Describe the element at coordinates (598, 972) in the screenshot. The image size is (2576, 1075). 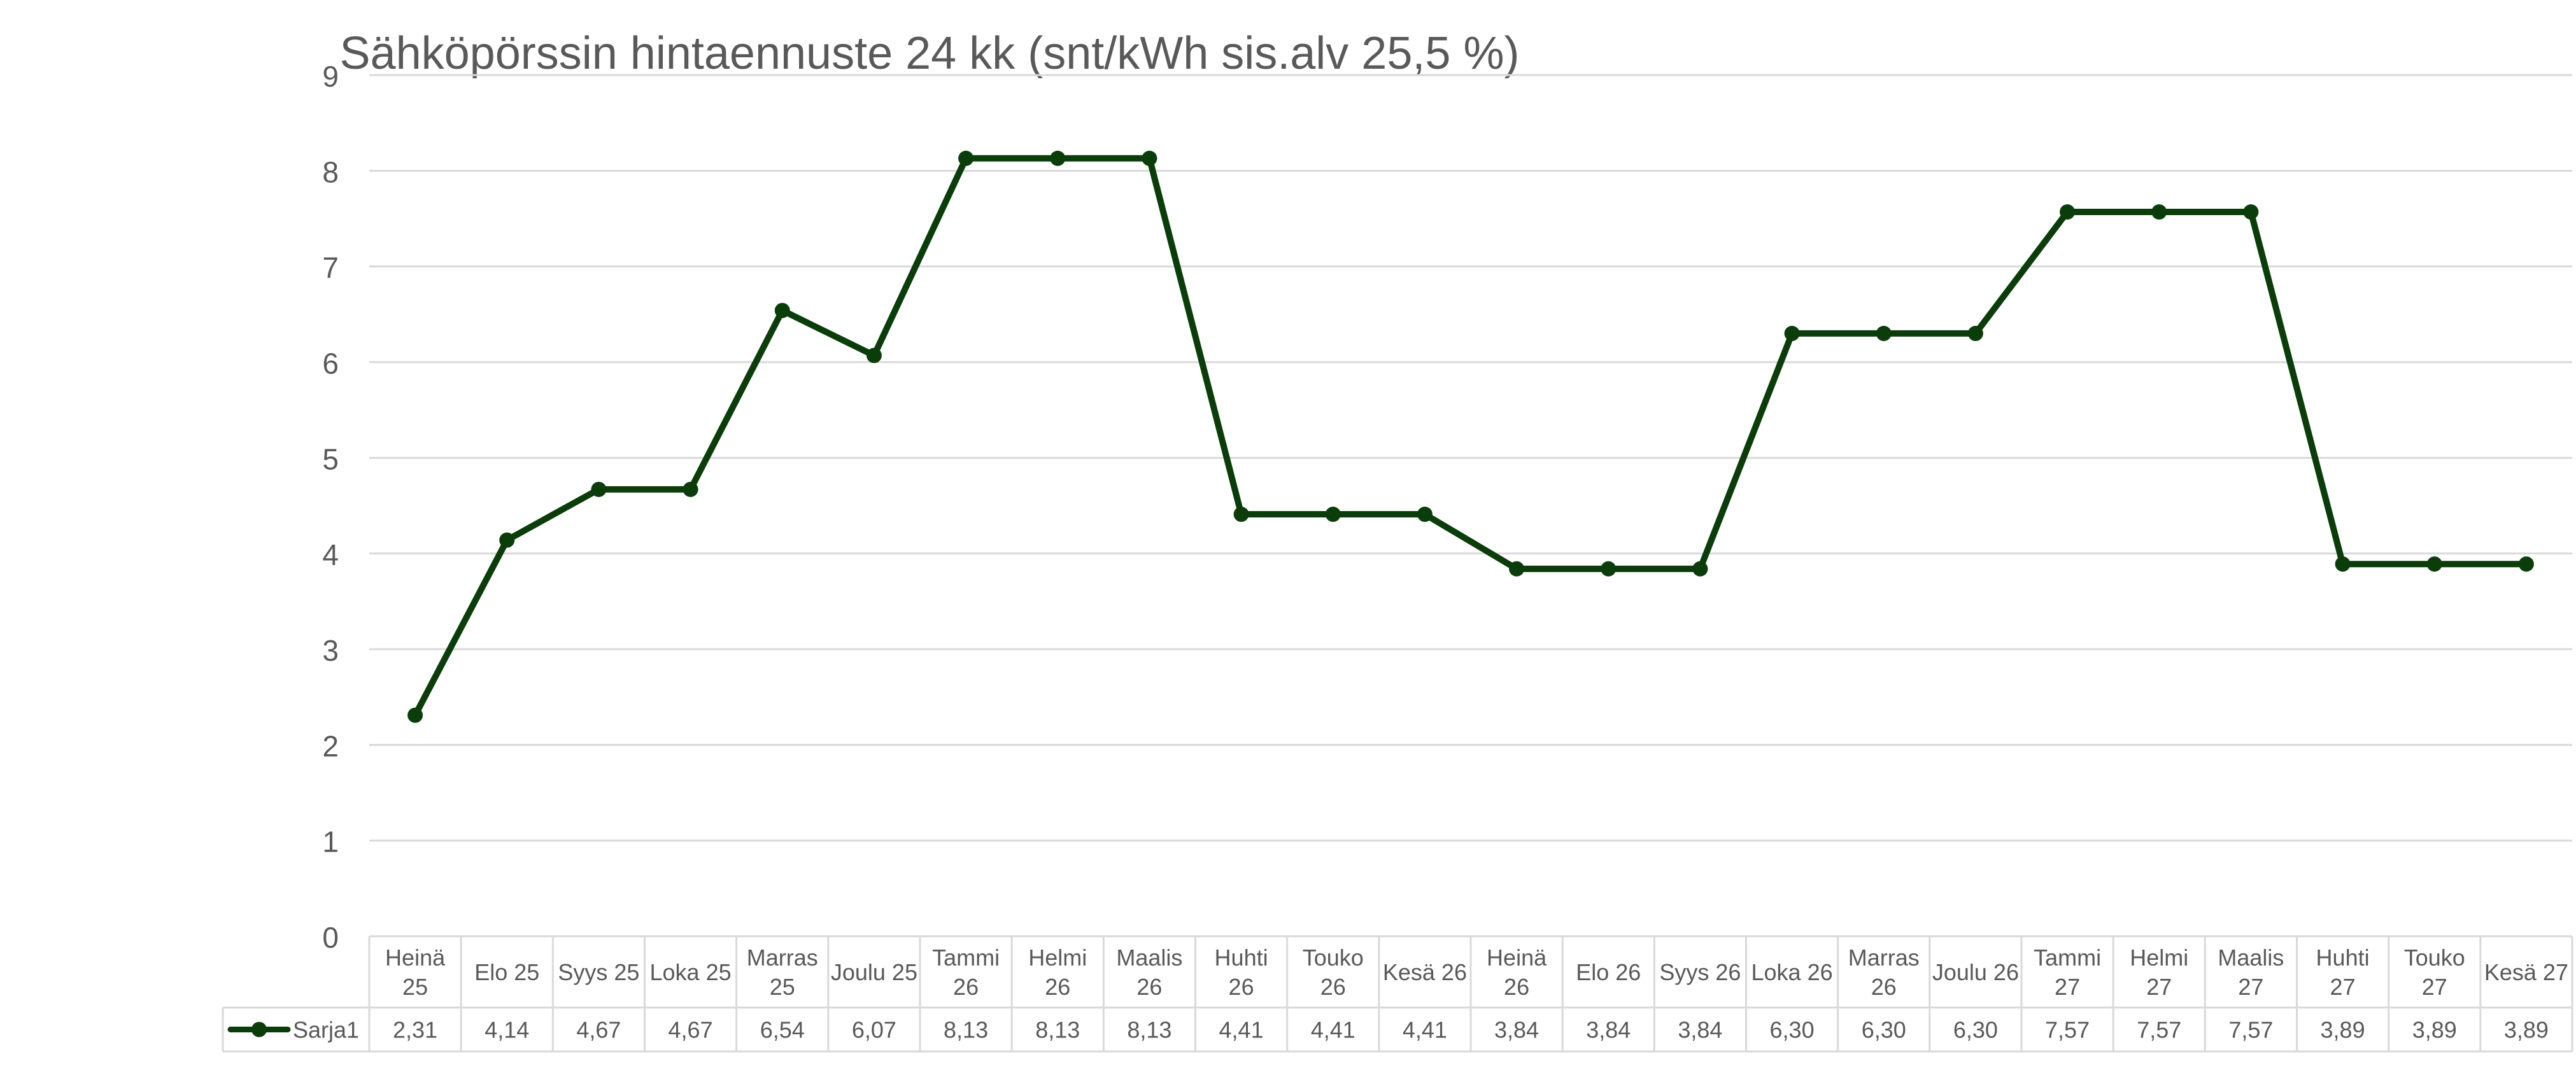
I see `x-tick-label: Syys 25` at that location.